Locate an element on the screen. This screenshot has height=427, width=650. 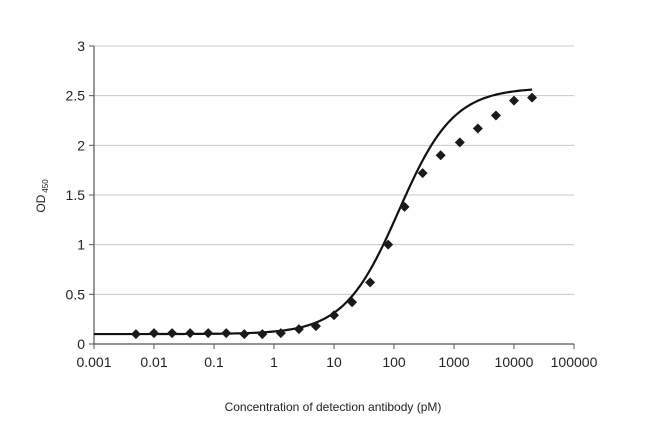
y-tick-label: 3 is located at coordinates (81, 46).